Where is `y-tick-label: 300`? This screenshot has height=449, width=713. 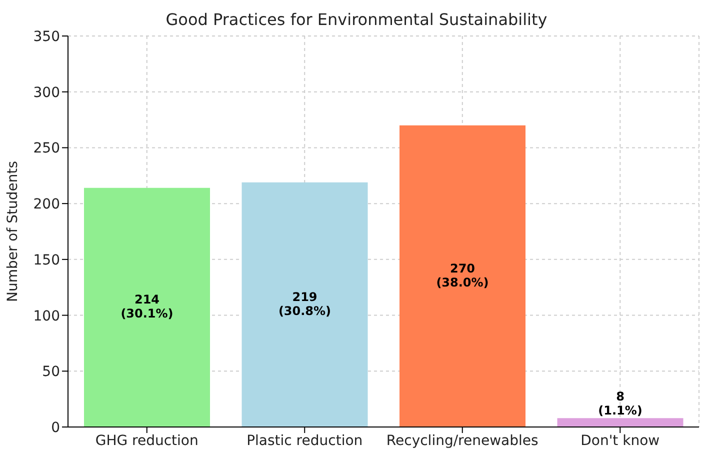
y-tick-label: 300 is located at coordinates (46, 92).